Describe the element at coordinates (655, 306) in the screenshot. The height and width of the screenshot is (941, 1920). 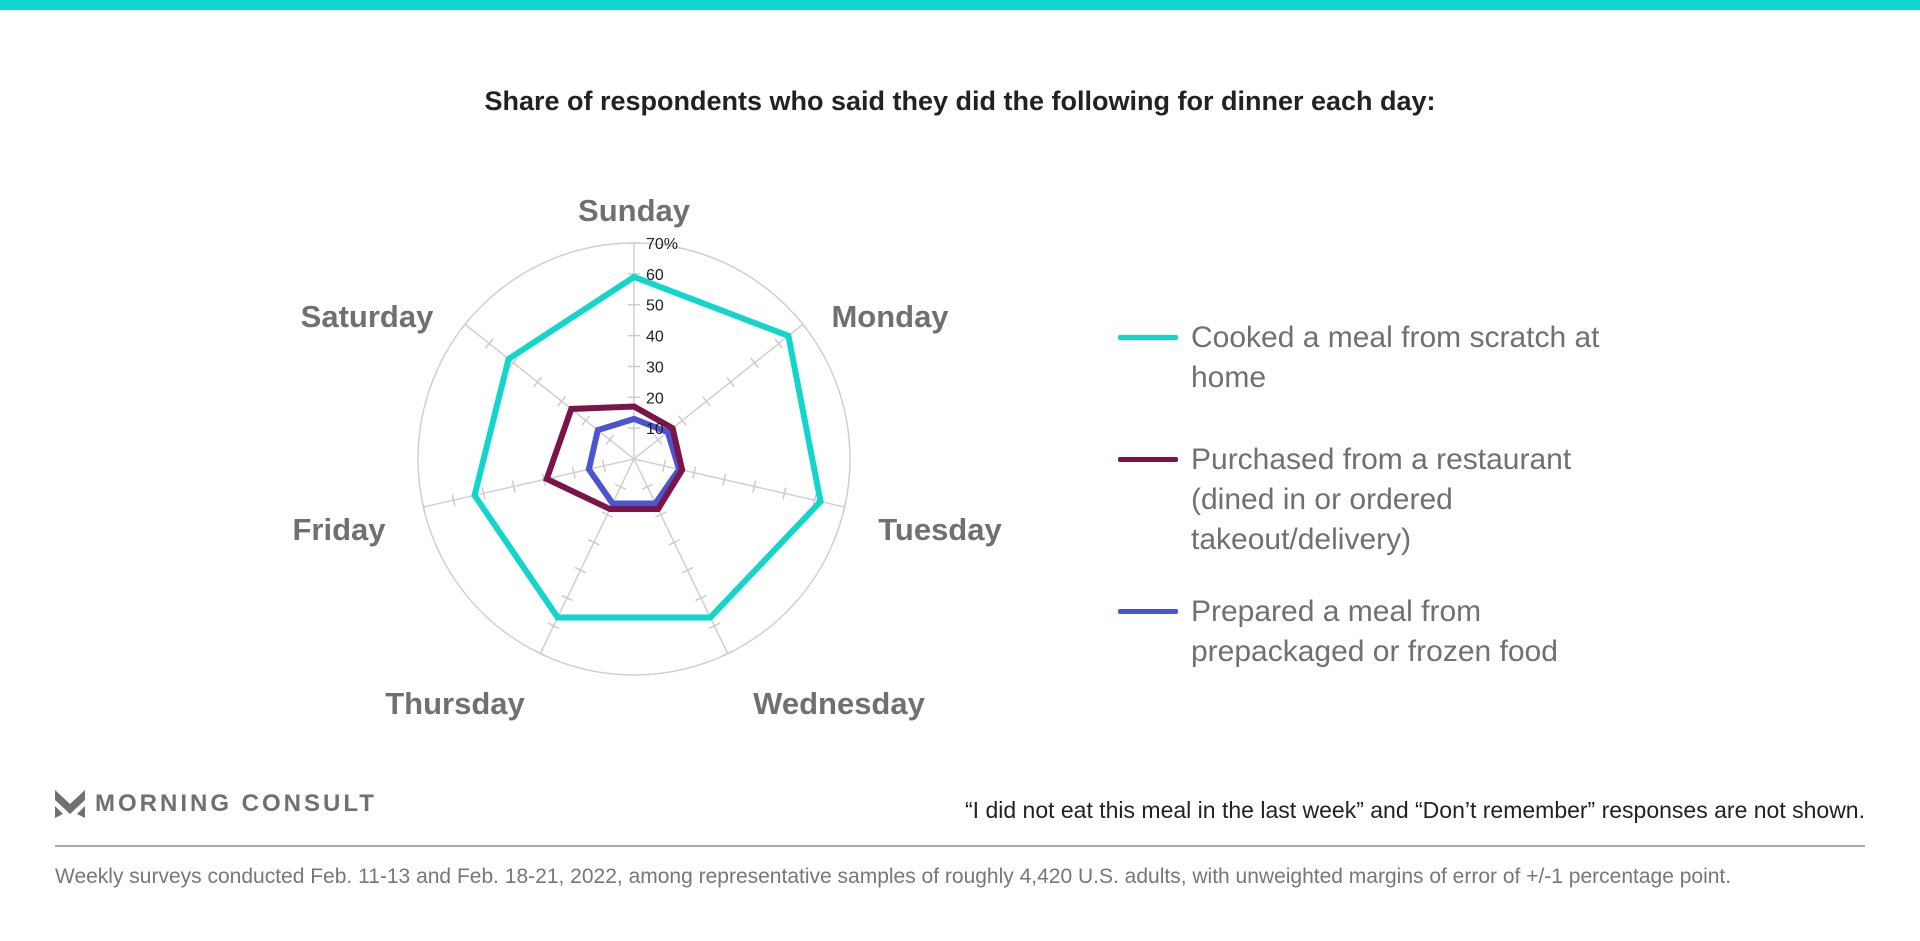
I see `radial-tick-label: 50` at that location.